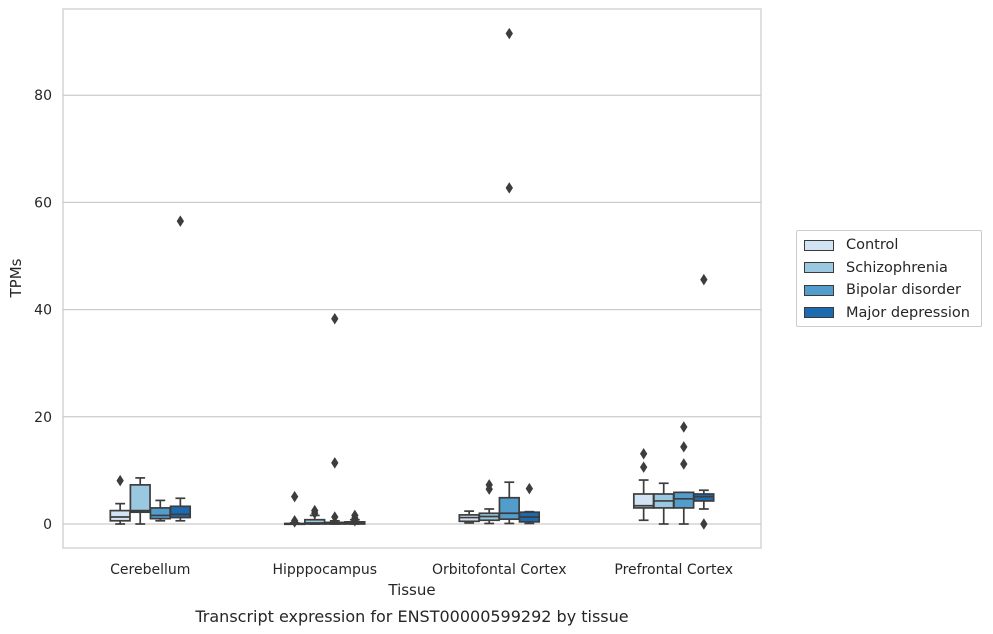 This screenshot has width=993, height=634. I want to click on legend-label: Schizophrenia, so click(897, 267).